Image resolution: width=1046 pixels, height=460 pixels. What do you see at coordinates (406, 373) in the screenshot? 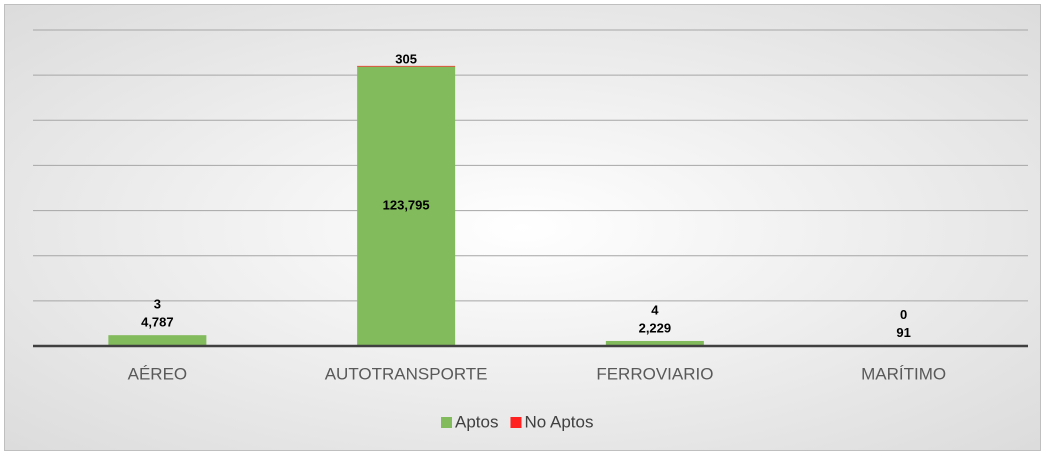
I see `x-tick-label: AUTOTRANSPORTE` at bounding box center [406, 373].